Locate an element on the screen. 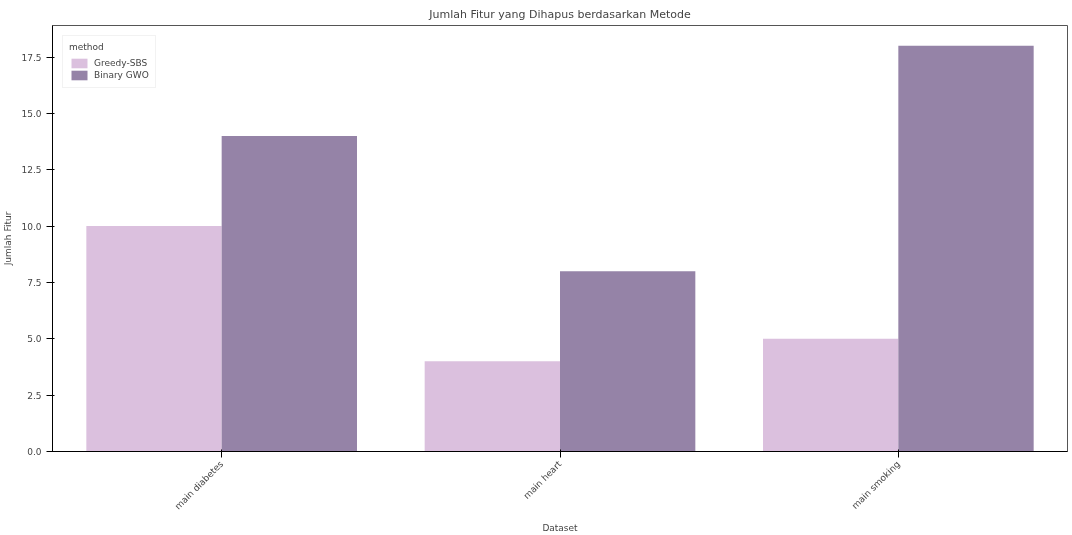 The image size is (1072, 535). y-tick-label: 12.5 is located at coordinates (31, 170).